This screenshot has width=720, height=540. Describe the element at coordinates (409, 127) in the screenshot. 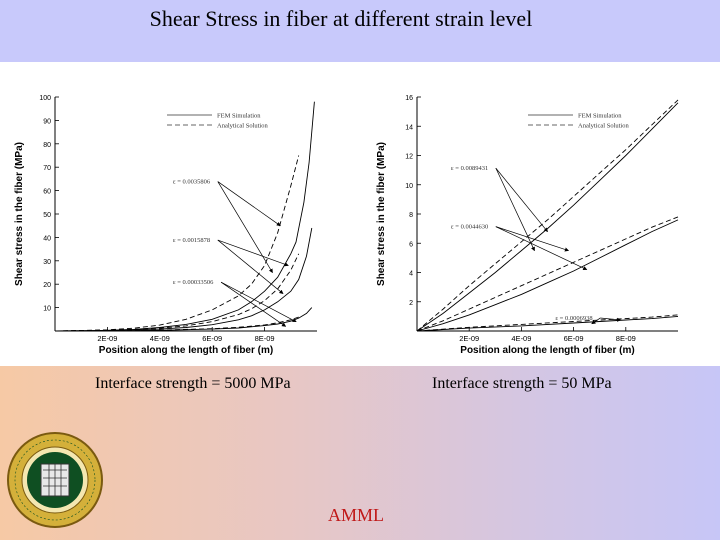

I see `y-tick-label-1-6: 14` at that location.